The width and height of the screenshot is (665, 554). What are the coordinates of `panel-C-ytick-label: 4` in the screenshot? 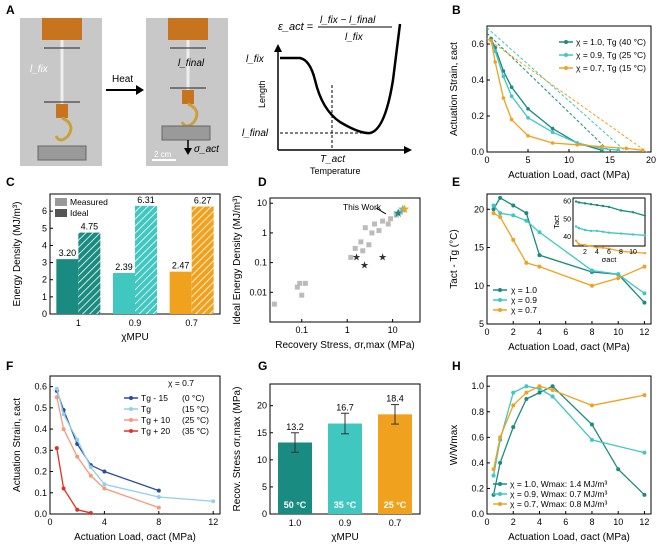 It's located at (44, 245).